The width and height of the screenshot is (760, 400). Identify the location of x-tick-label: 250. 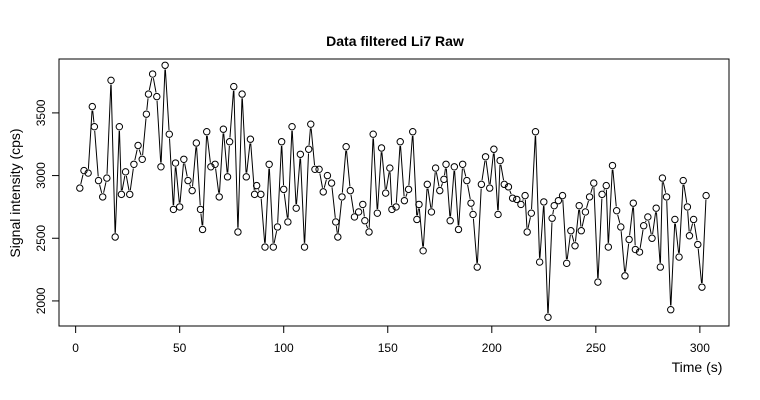
(596, 348).